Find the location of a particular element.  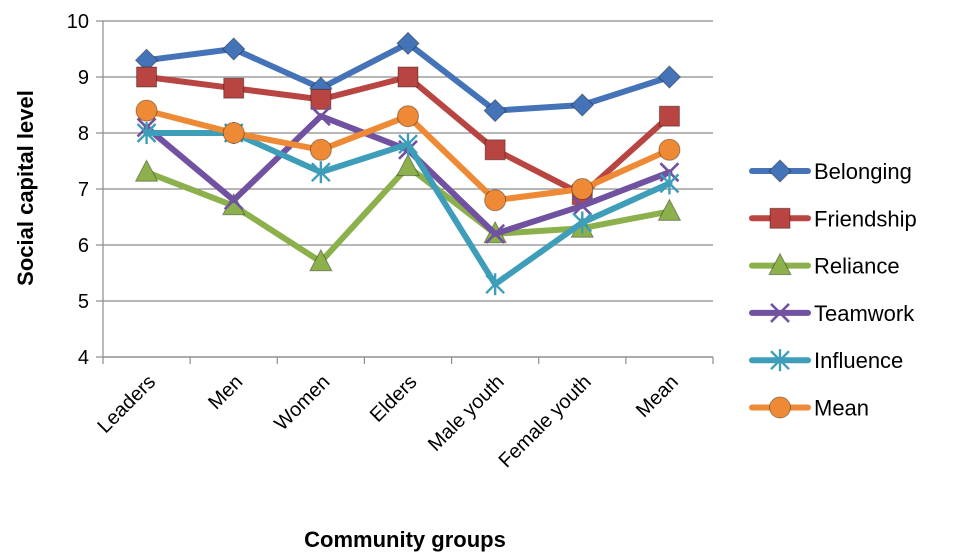

legend-item-belonging: Belonging is located at coordinates (830, 171).